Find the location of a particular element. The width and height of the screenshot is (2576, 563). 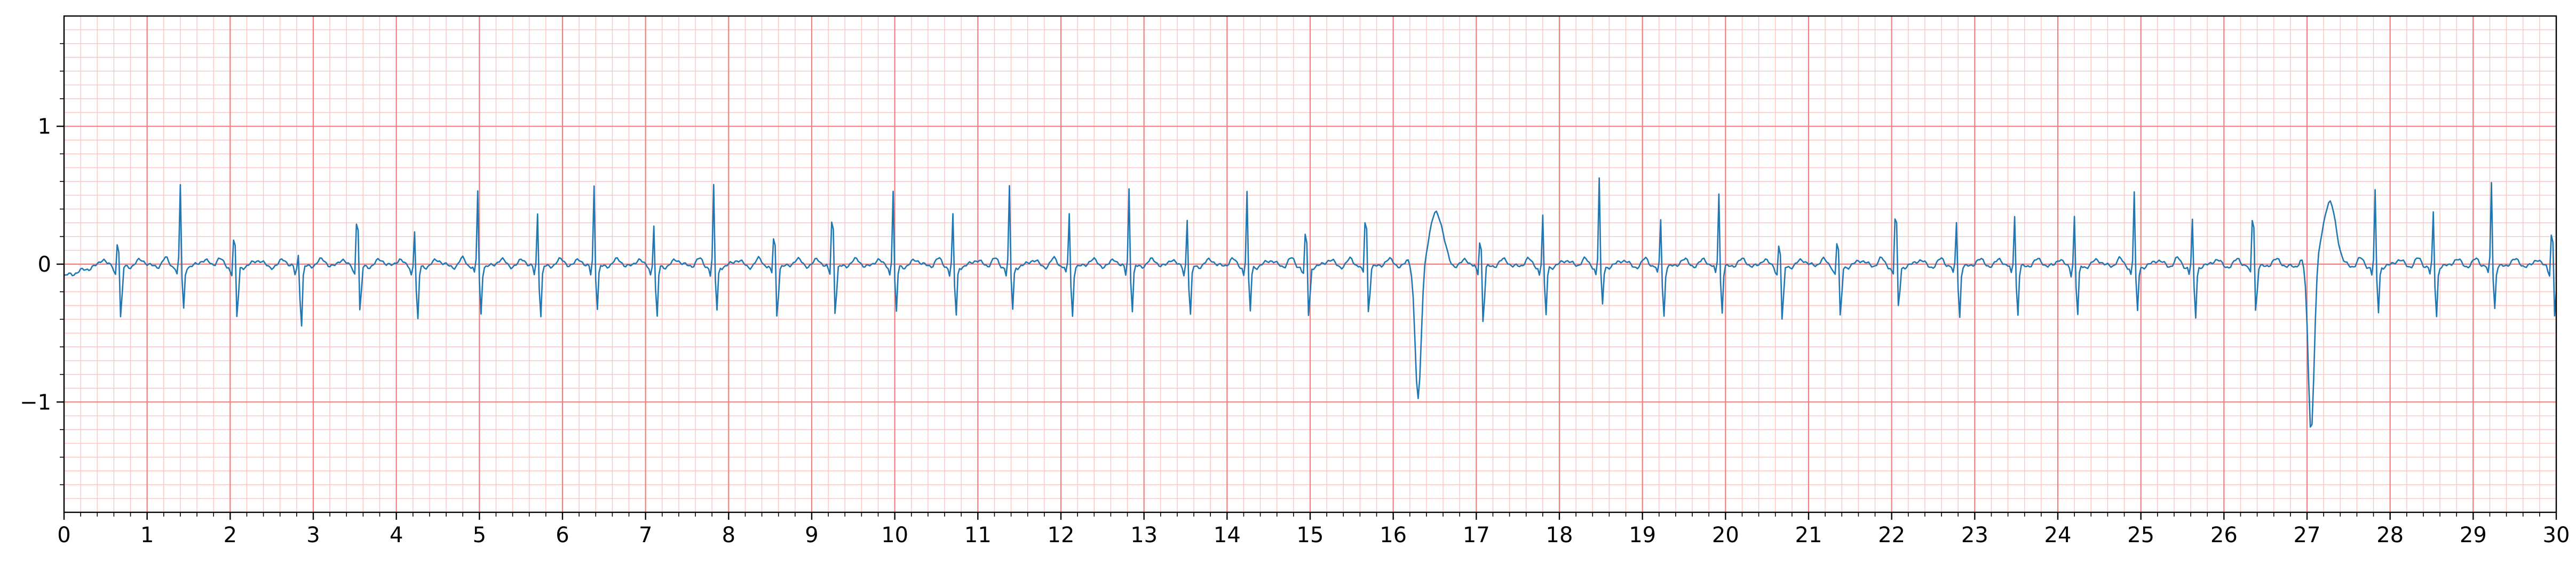

y-tick-label: 0 is located at coordinates (44, 264).